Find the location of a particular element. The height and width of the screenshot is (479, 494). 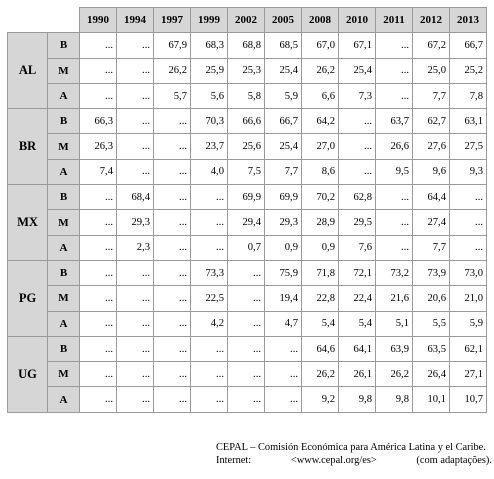

value-cell: 64,2 is located at coordinates (320, 121).